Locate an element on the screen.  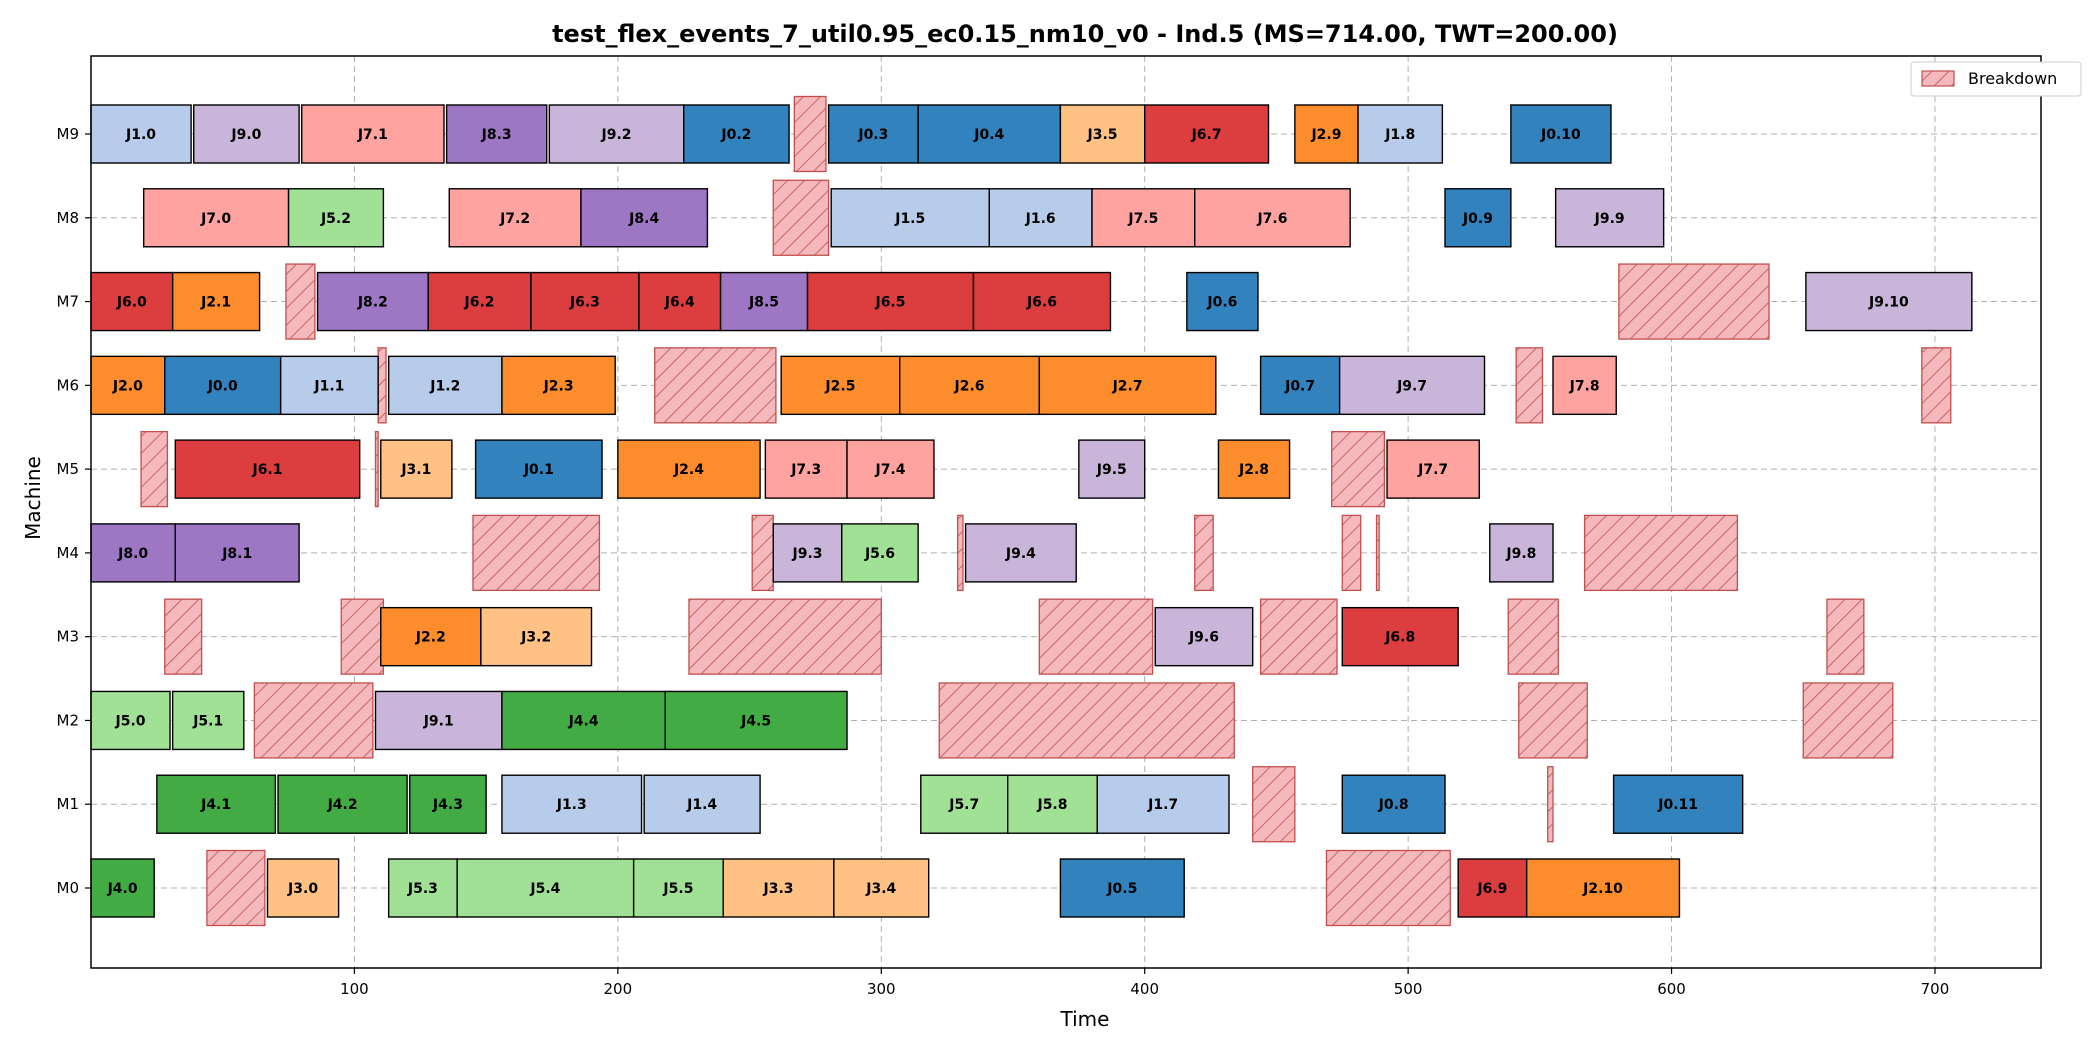
operation-label: J0.5 is located at coordinates (1121, 889).